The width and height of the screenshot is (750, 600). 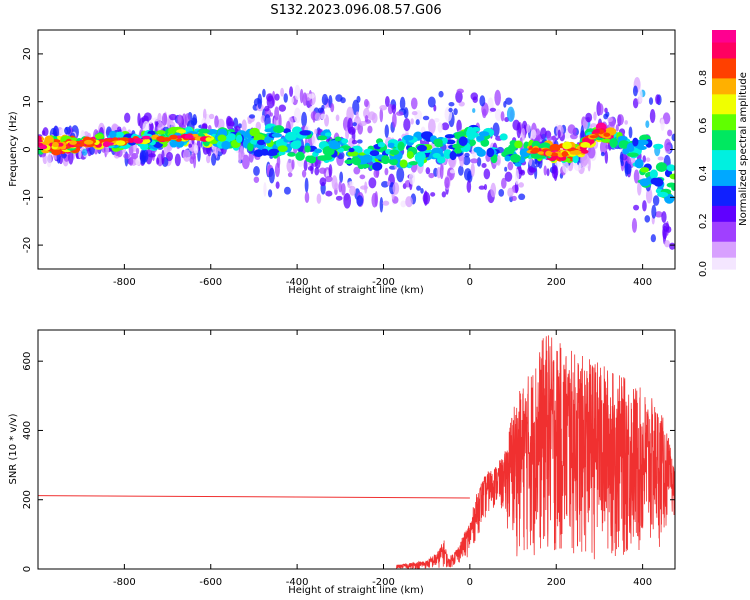 What do you see at coordinates (27, 361) in the screenshot?
I see `y-tick-label: 600` at bounding box center [27, 361].